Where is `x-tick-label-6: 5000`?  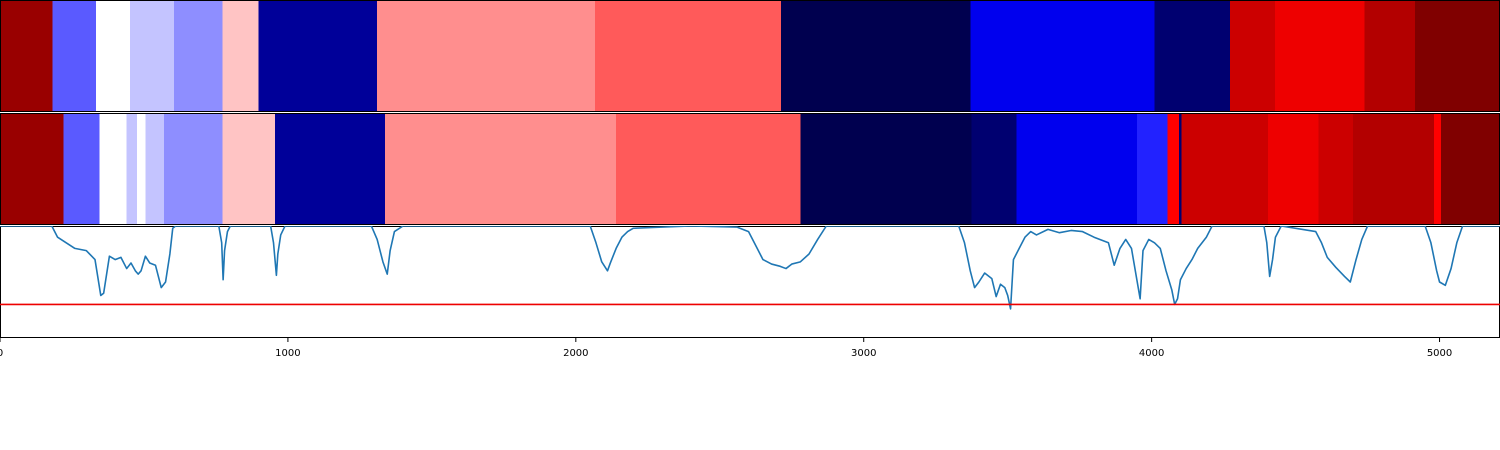
x-tick-label-6: 5000 is located at coordinates (1439, 353).